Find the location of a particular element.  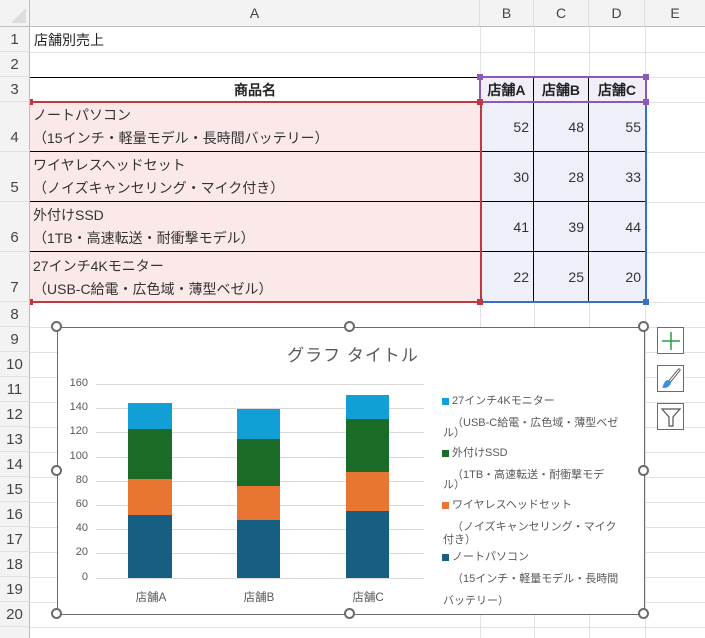

row-header-14: 14 is located at coordinates (15, 464).